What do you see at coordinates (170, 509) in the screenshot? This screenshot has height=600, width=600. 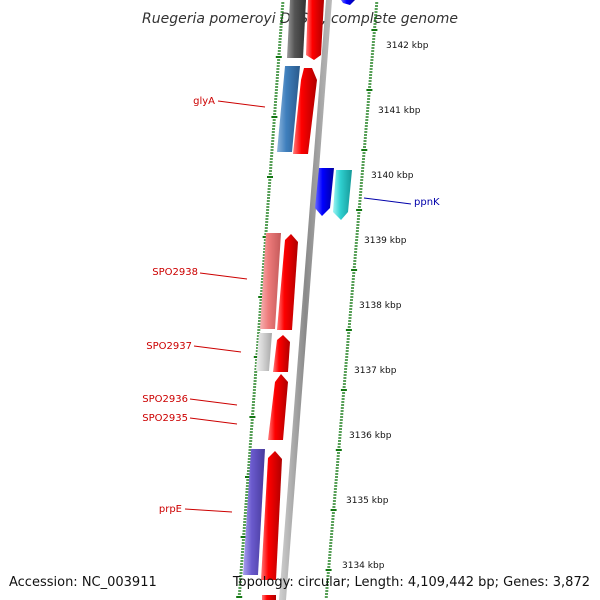 I see `gene-label-prpE: prpE` at bounding box center [170, 509].